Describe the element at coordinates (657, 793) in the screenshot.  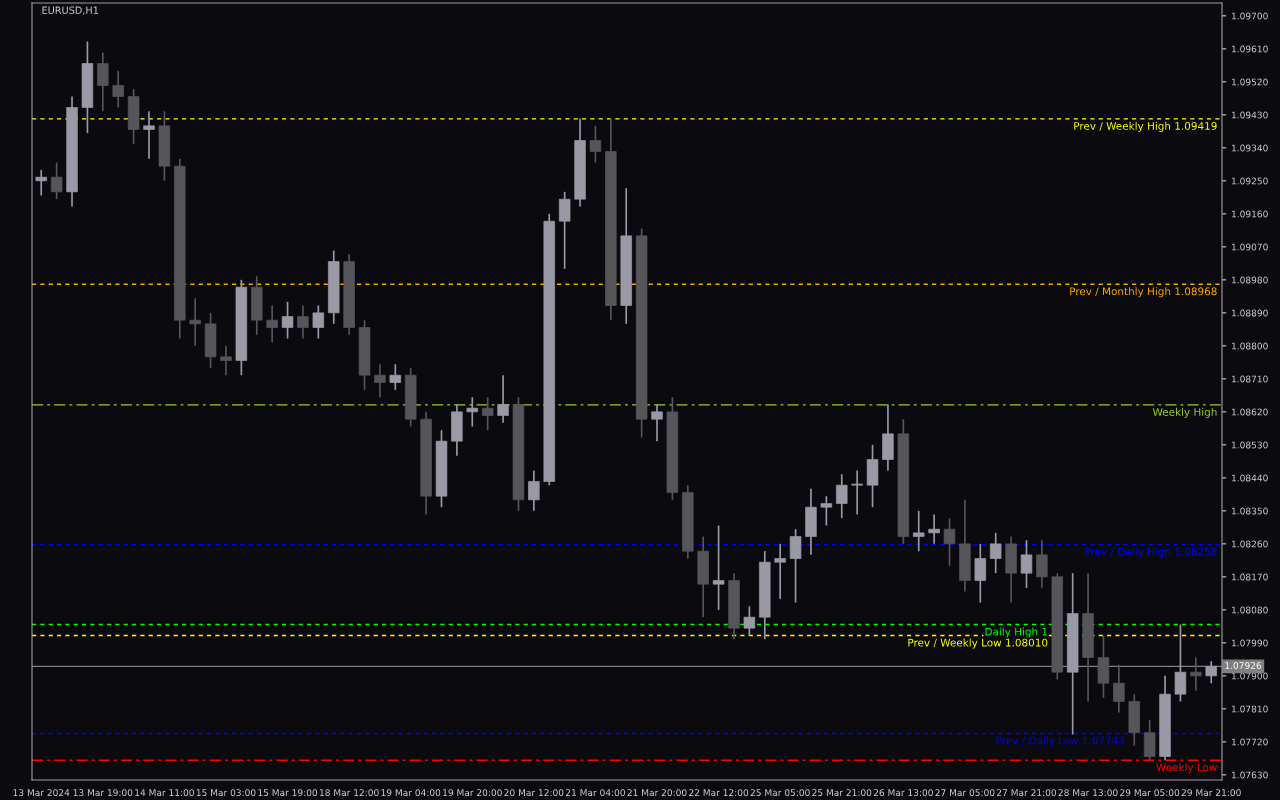
I see `x-tick-label: 21 Mar 20:00` at that location.